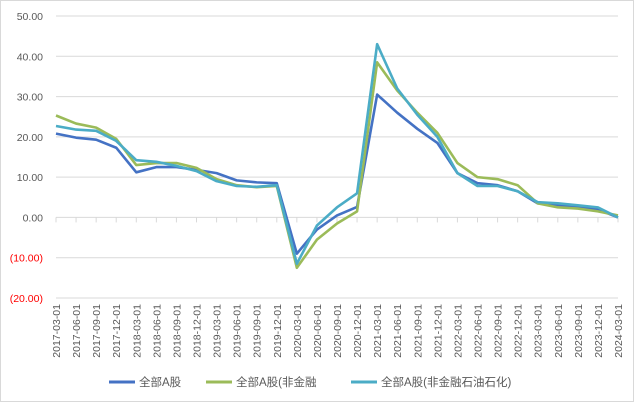 This screenshot has height=406, width=634. I want to click on x-tick-label: 2023-09-01, so click(579, 331).